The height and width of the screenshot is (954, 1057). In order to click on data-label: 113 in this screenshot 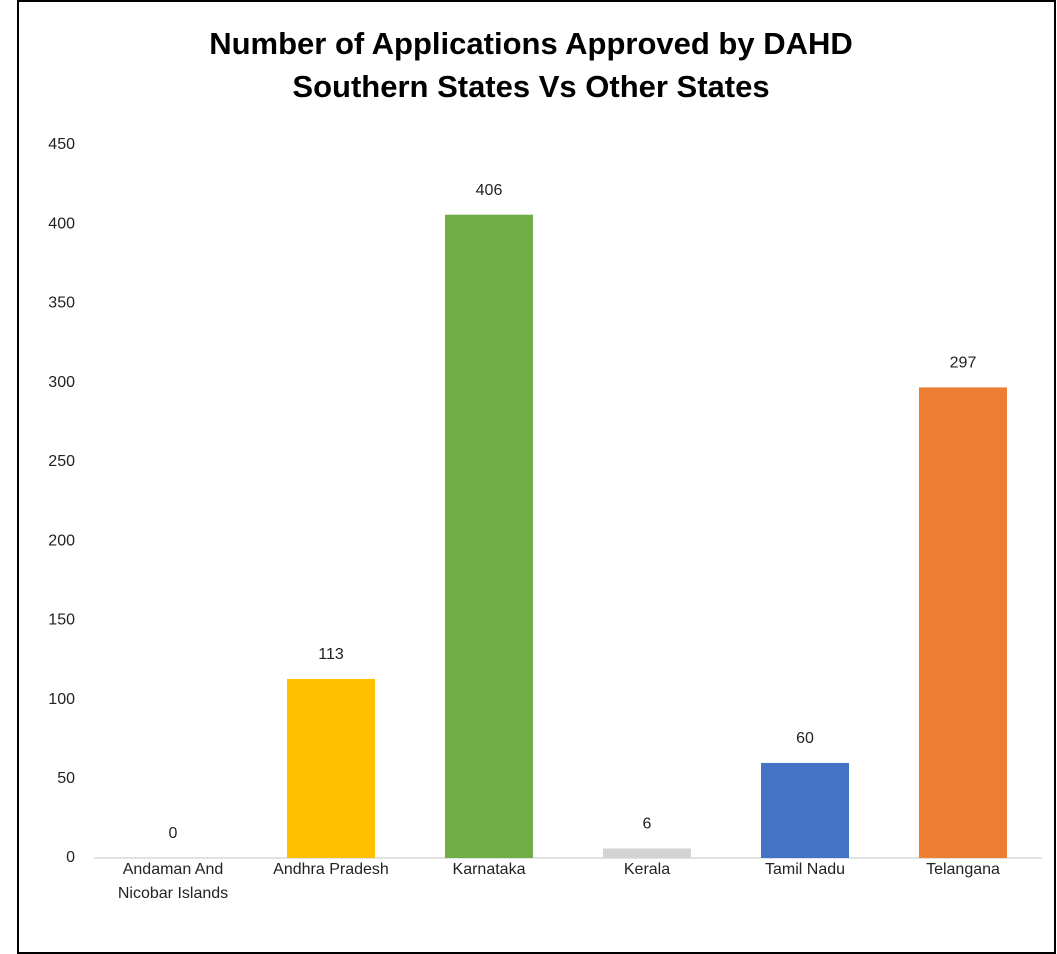, I will do `click(331, 654)`.